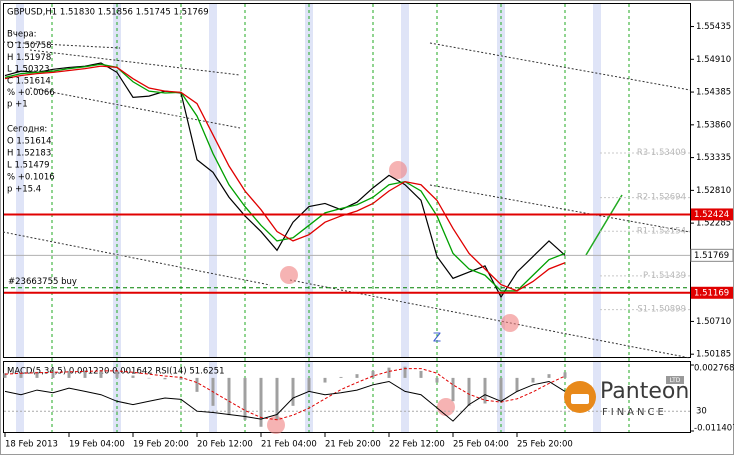 This screenshot has height=455, width=734. What do you see at coordinates (28, 70) in the screenshot?
I see `info-line: L 1.50323` at bounding box center [28, 70].